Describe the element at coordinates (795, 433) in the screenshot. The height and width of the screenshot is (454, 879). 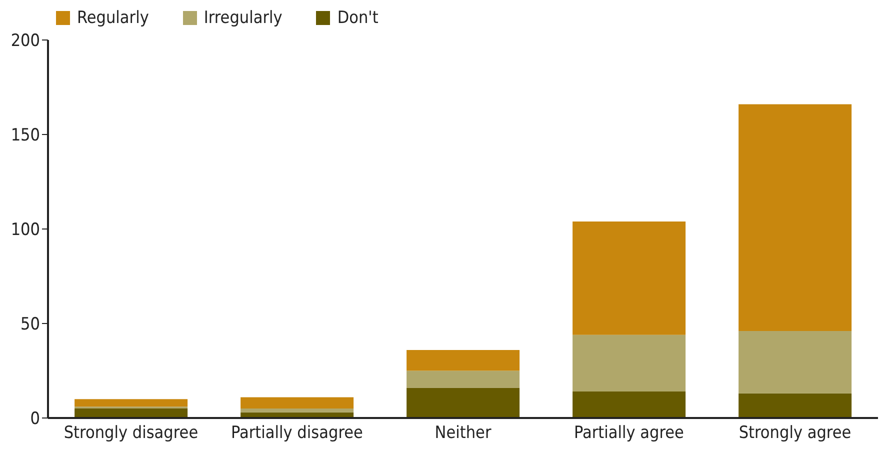
I see `x-tick-label: Strongly agree` at that location.